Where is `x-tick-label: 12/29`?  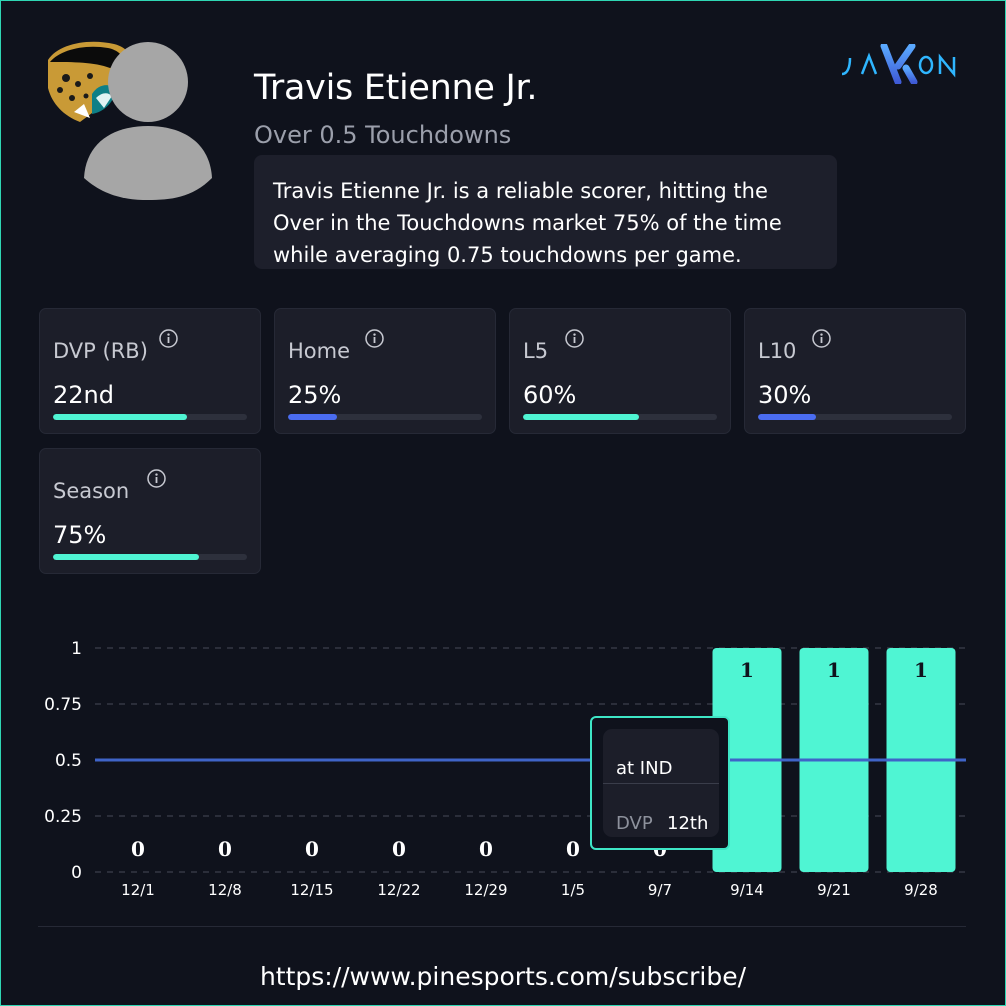
x-tick-label: 12/29 is located at coordinates (485, 890).